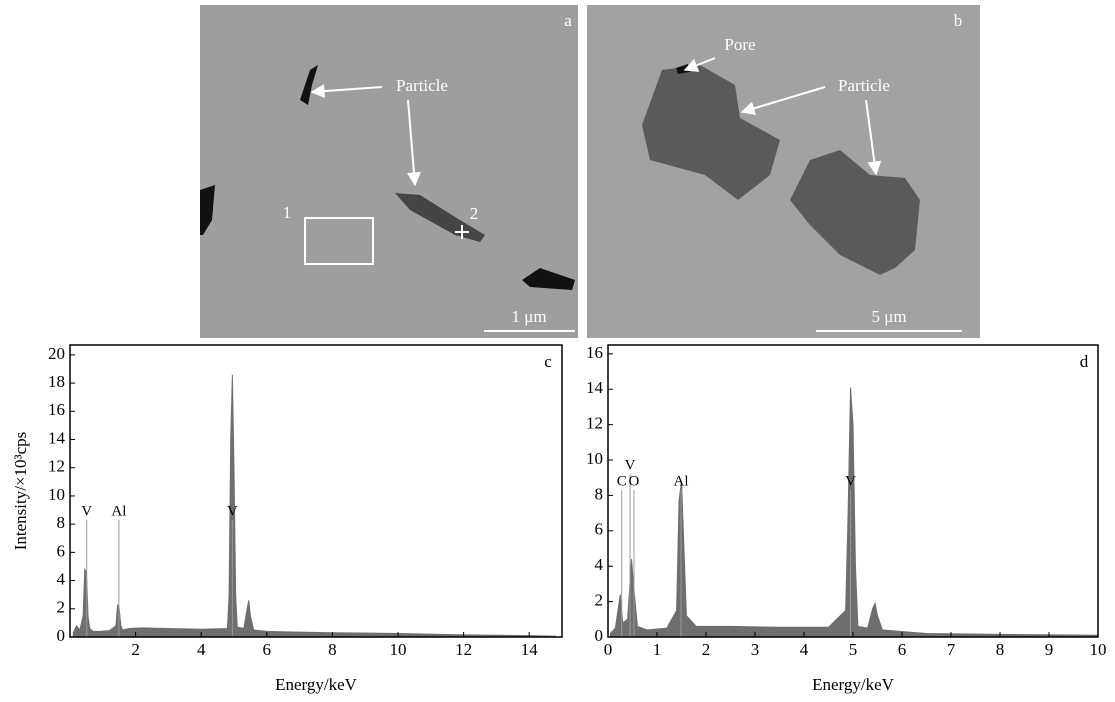  I want to click on x-tick-label: 0, so click(608, 649).